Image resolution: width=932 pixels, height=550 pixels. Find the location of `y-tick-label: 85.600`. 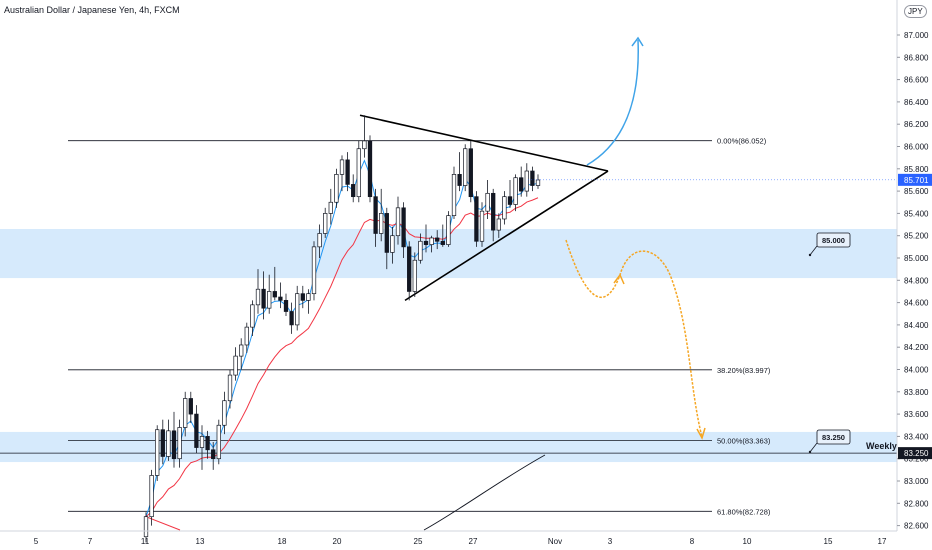

y-tick-label: 85.600 is located at coordinates (916, 191).